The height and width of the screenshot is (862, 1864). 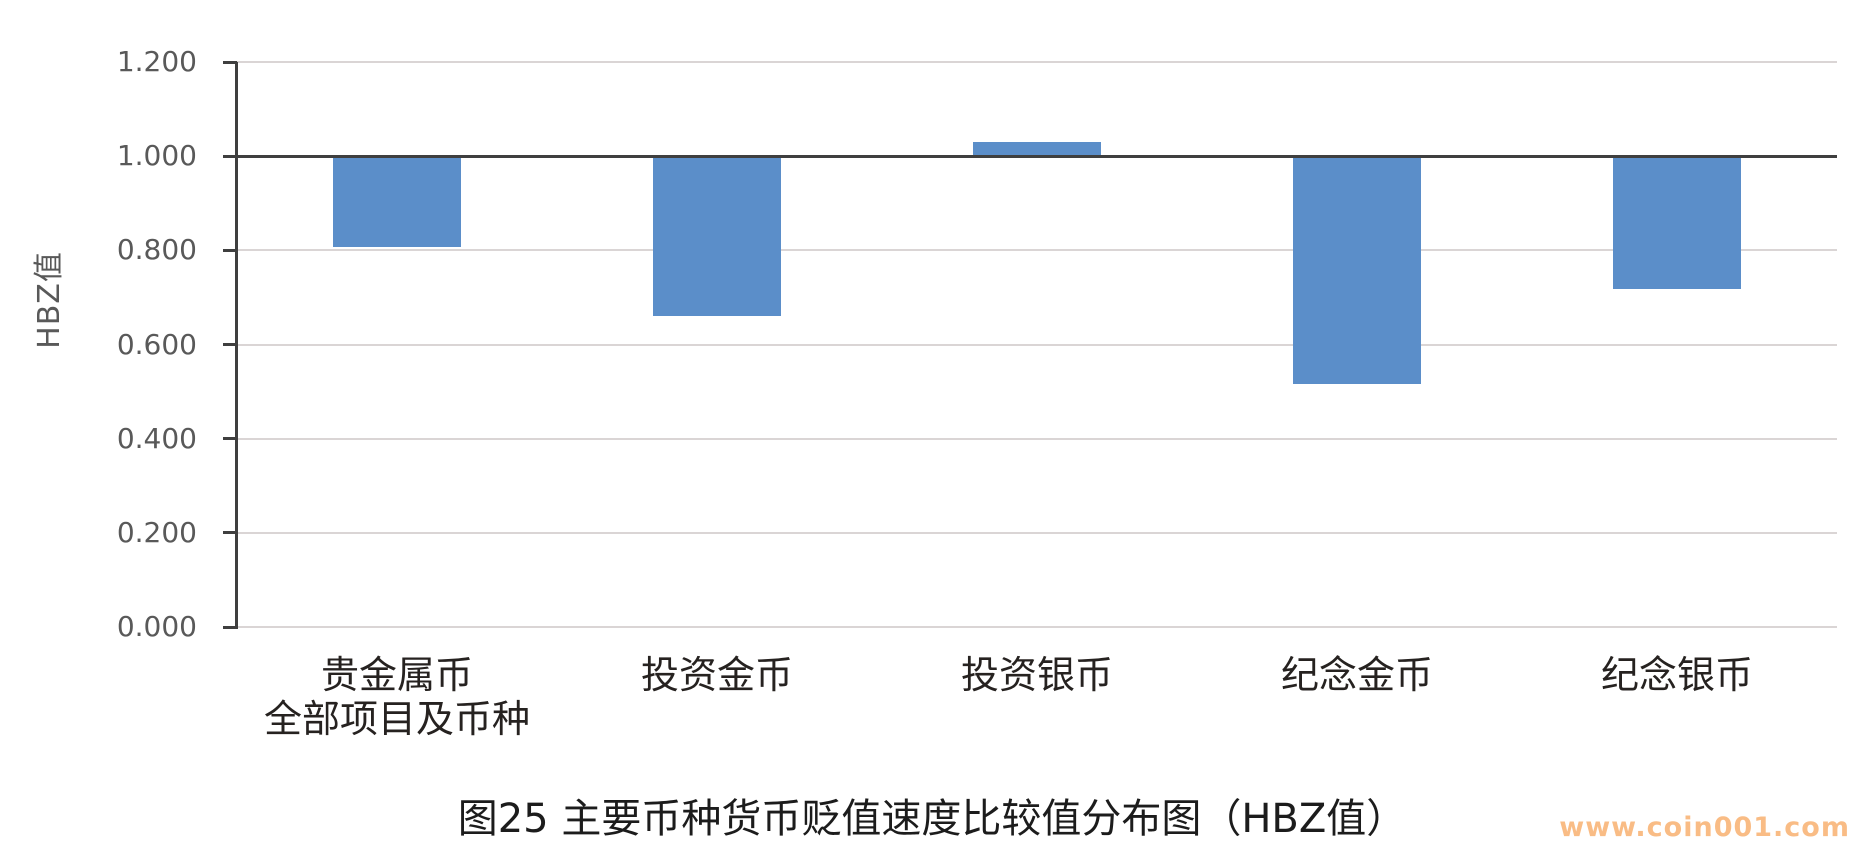 What do you see at coordinates (156, 156) in the screenshot?
I see `y-tick-label: 1.000` at bounding box center [156, 156].